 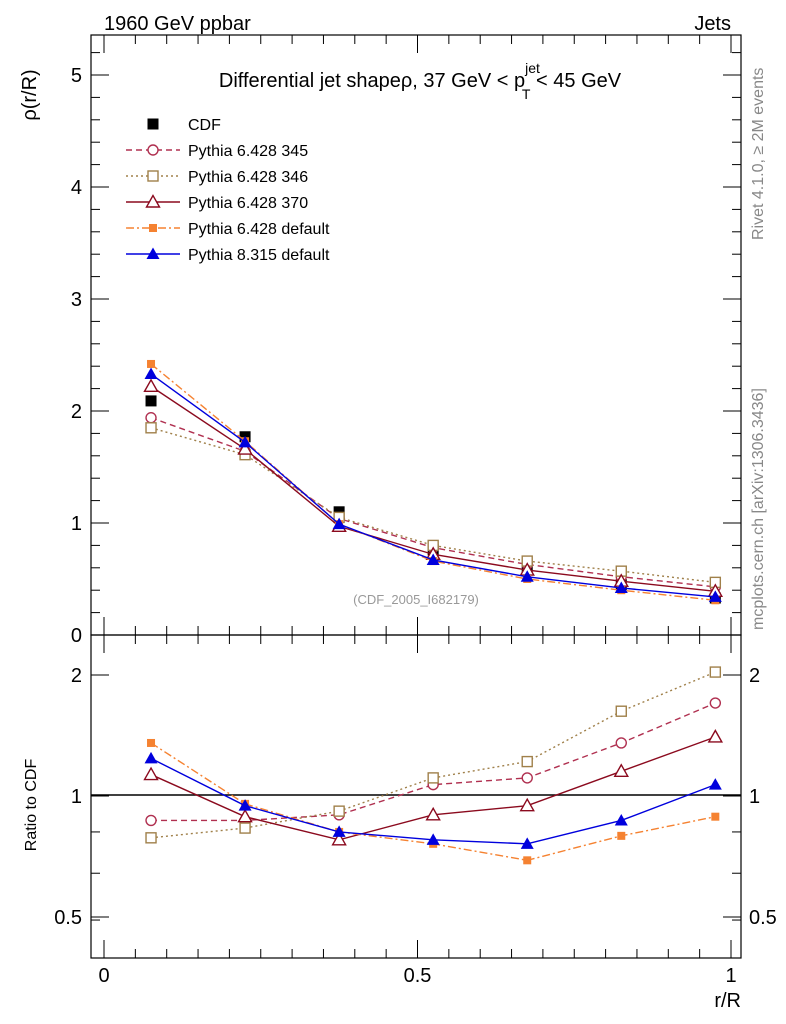 I want to click on main-y-axis-label: ρ(r/R), so click(x=30, y=94).